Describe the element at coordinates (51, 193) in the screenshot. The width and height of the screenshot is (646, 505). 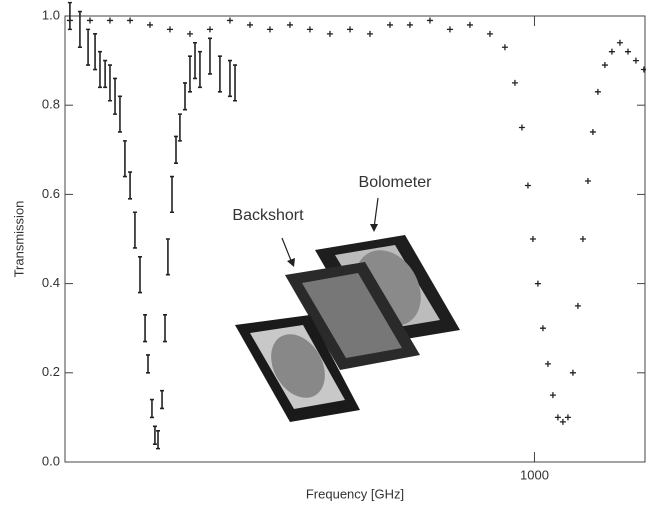
I see `y-tick-label: 0.6` at that location.